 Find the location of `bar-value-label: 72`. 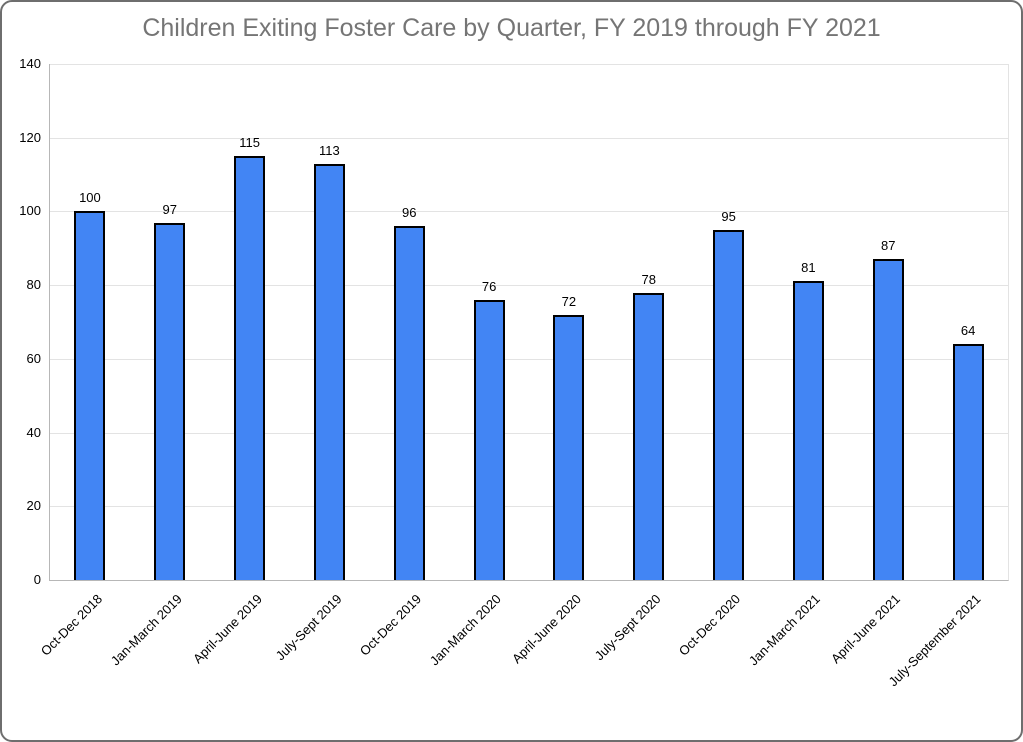

bar-value-label: 72 is located at coordinates (569, 301).